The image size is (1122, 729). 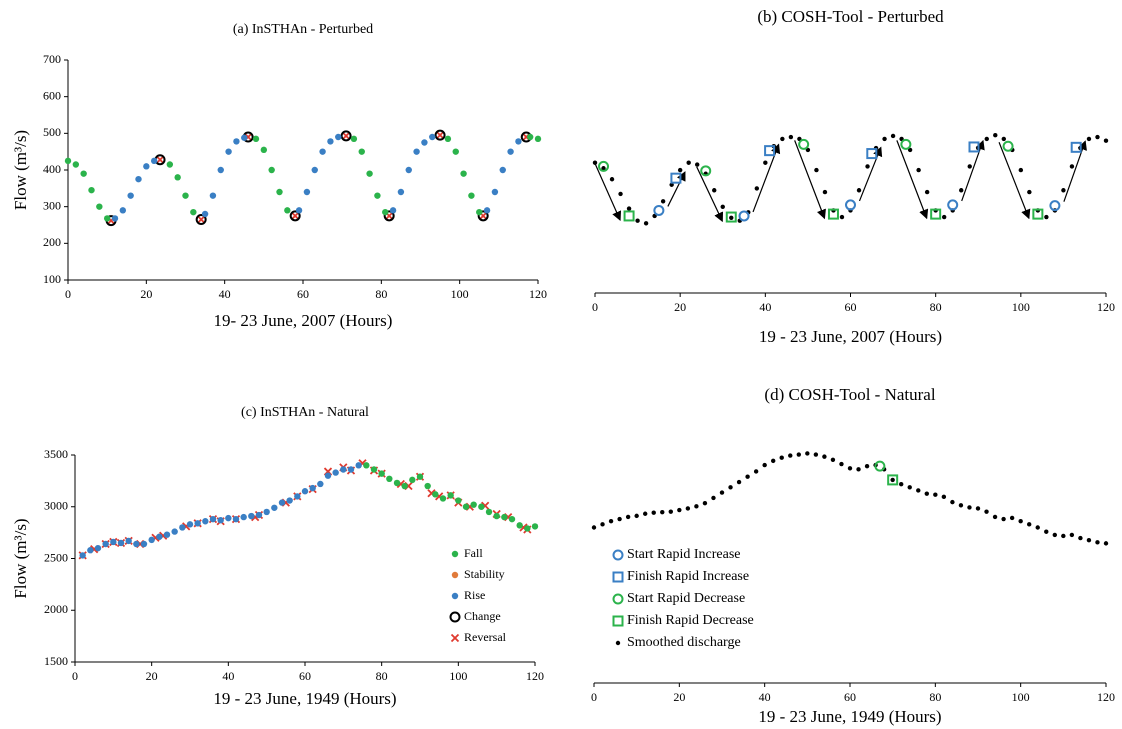 What do you see at coordinates (56, 661) in the screenshot?
I see `y-tick-label: 1500` at bounding box center [56, 661].